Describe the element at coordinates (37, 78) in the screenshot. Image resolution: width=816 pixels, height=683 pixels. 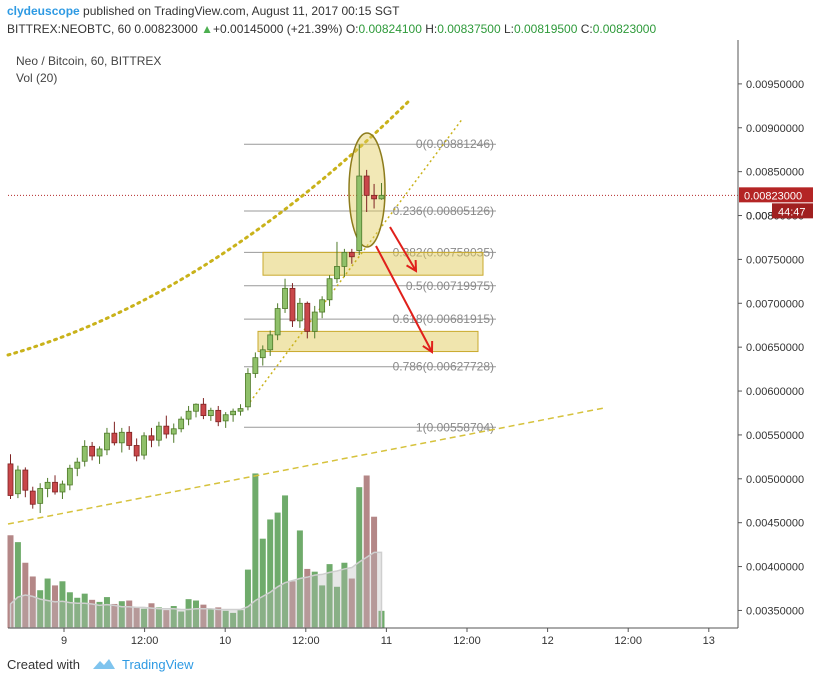
I see `volume-indicator-label: Vol (20)` at that location.